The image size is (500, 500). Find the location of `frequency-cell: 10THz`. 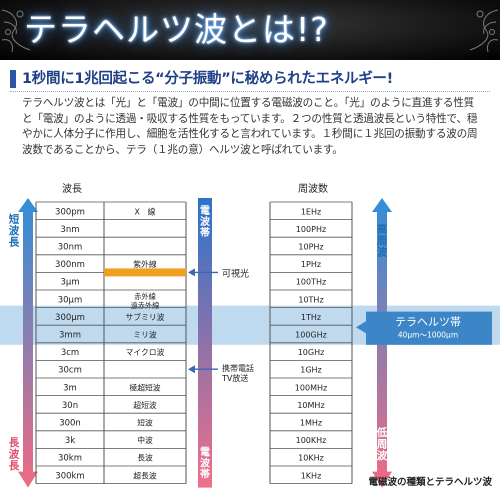

frequency-cell: 10THz is located at coordinates (310, 299).